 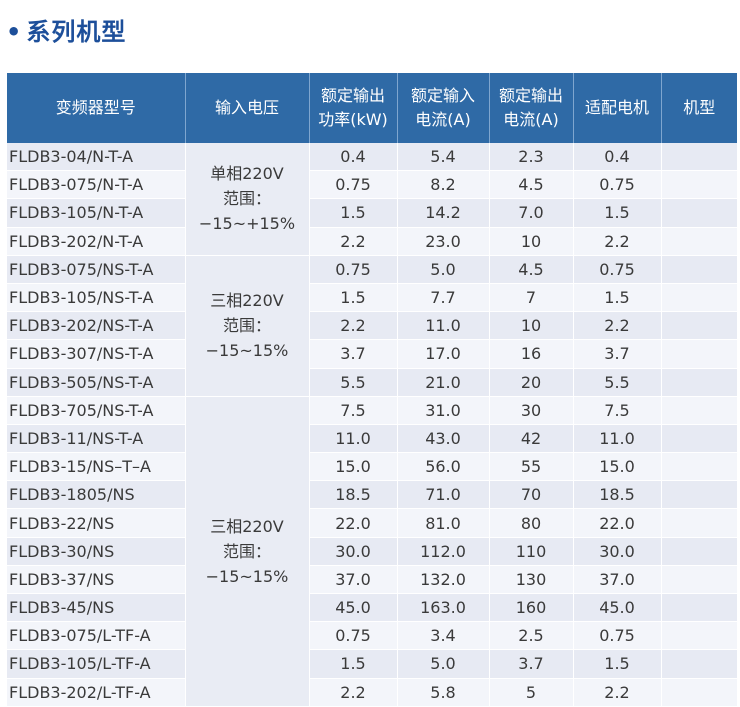 I want to click on cell-input-current: 8.2, so click(x=443, y=185).